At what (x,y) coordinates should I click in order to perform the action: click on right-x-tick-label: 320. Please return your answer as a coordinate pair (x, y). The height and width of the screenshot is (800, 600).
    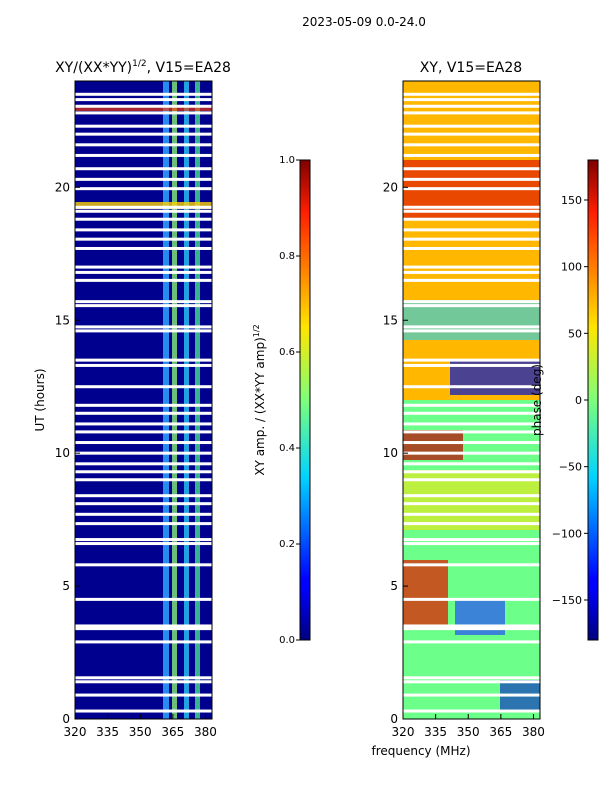
    Looking at the image, I should click on (403, 732).